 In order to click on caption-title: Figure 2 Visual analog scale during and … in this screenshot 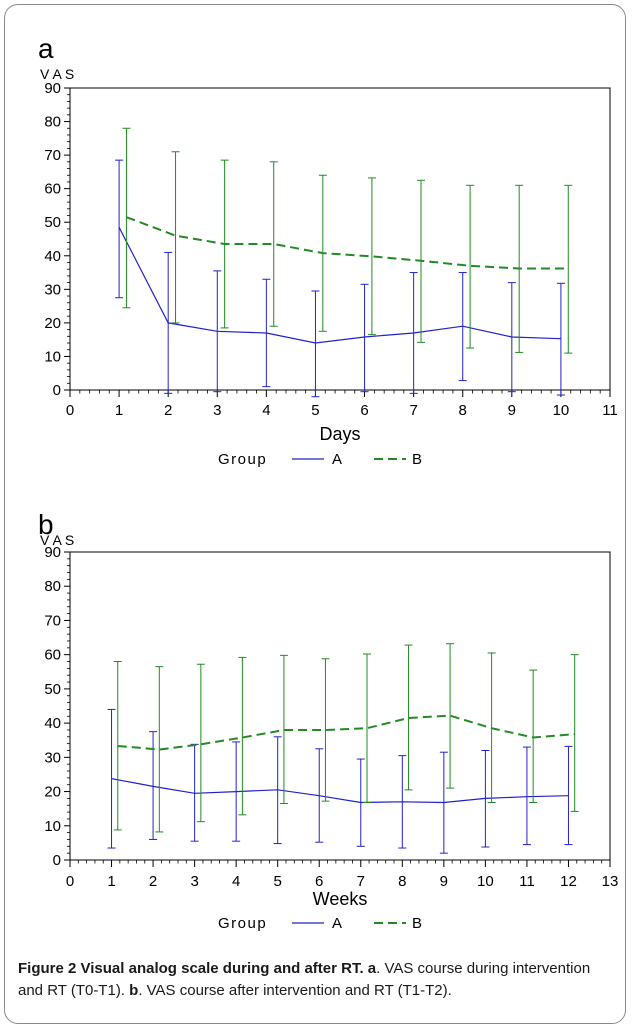, I will do `click(197, 968)`.